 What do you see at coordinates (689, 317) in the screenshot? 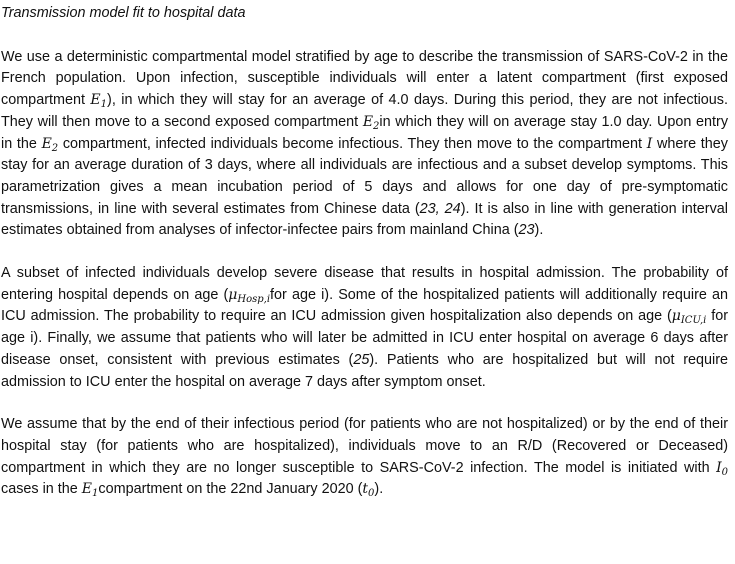
I see `math-mu-icu: μICU,i` at bounding box center [689, 317].